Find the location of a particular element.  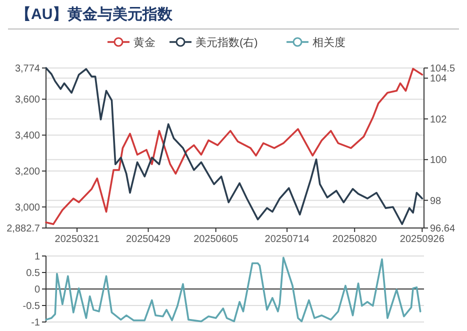

y-tick-label: 1 is located at coordinates (37, 257).